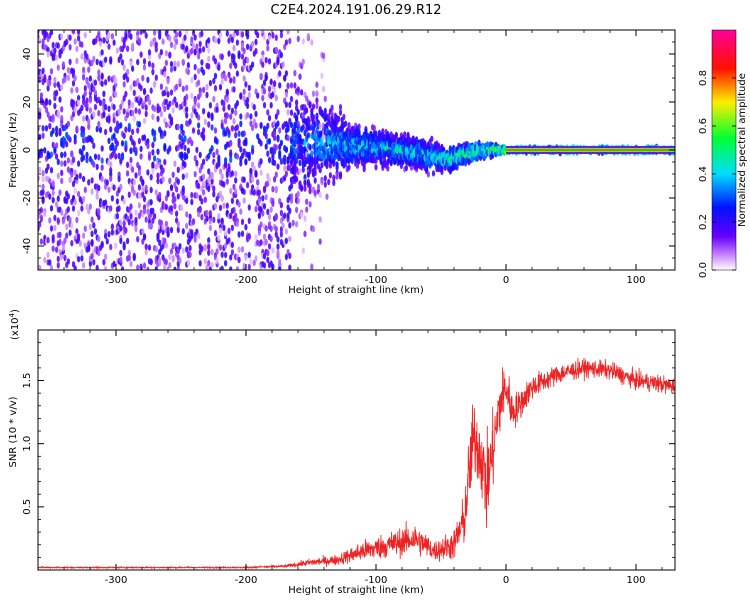  Describe the element at coordinates (246, 580) in the screenshot. I see `x-tick-label: -200` at that location.